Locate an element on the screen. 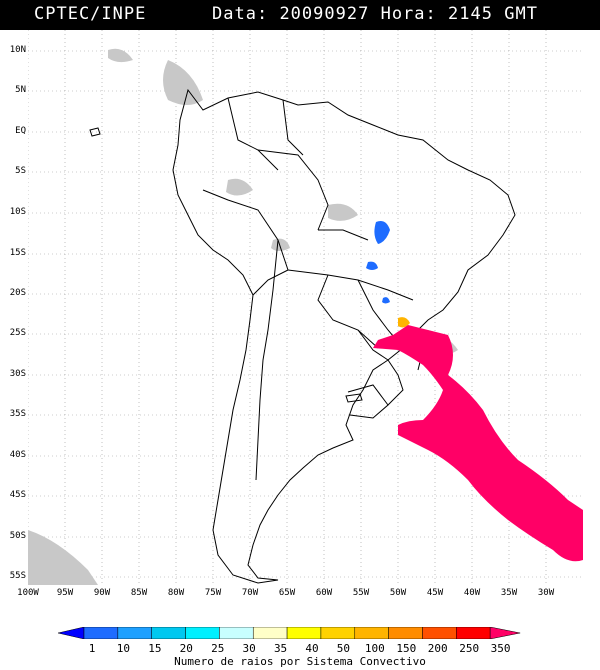 Image resolution: width=600 pixels, height=670 pixels. legend-arrow-right is located at coordinates (505, 633).